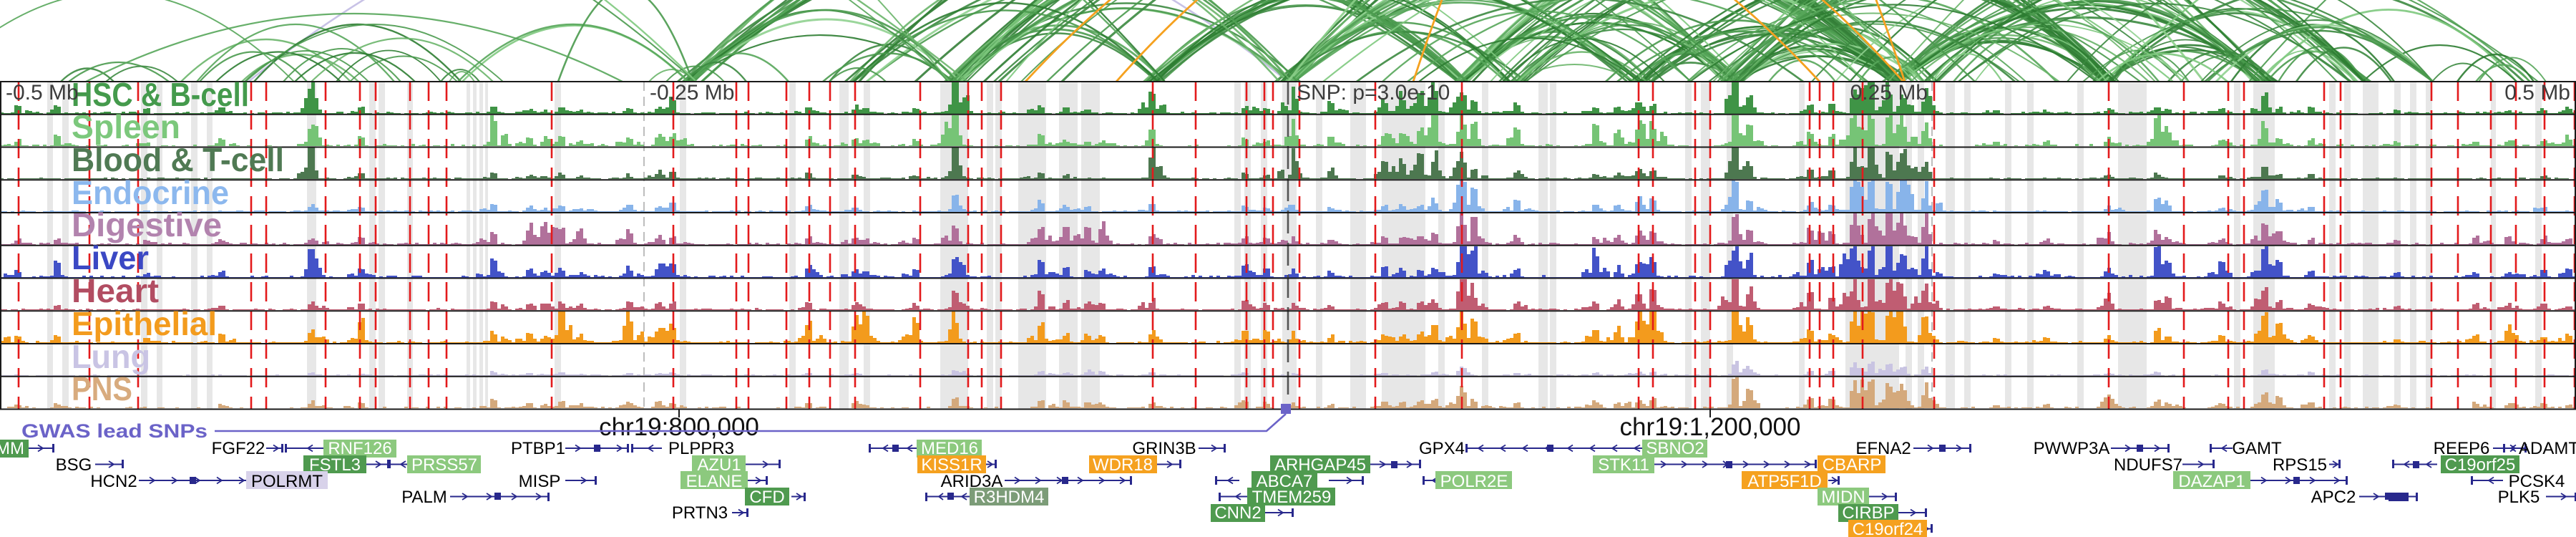  I want to click on svg-text: CFD, so click(766, 497).